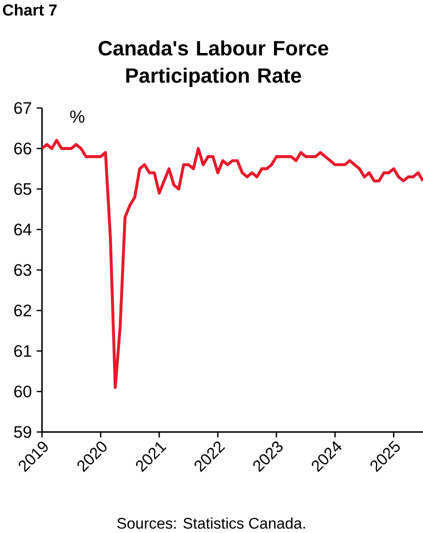  What do you see at coordinates (23, 310) in the screenshot?
I see `y-tick-label: 62` at bounding box center [23, 310].